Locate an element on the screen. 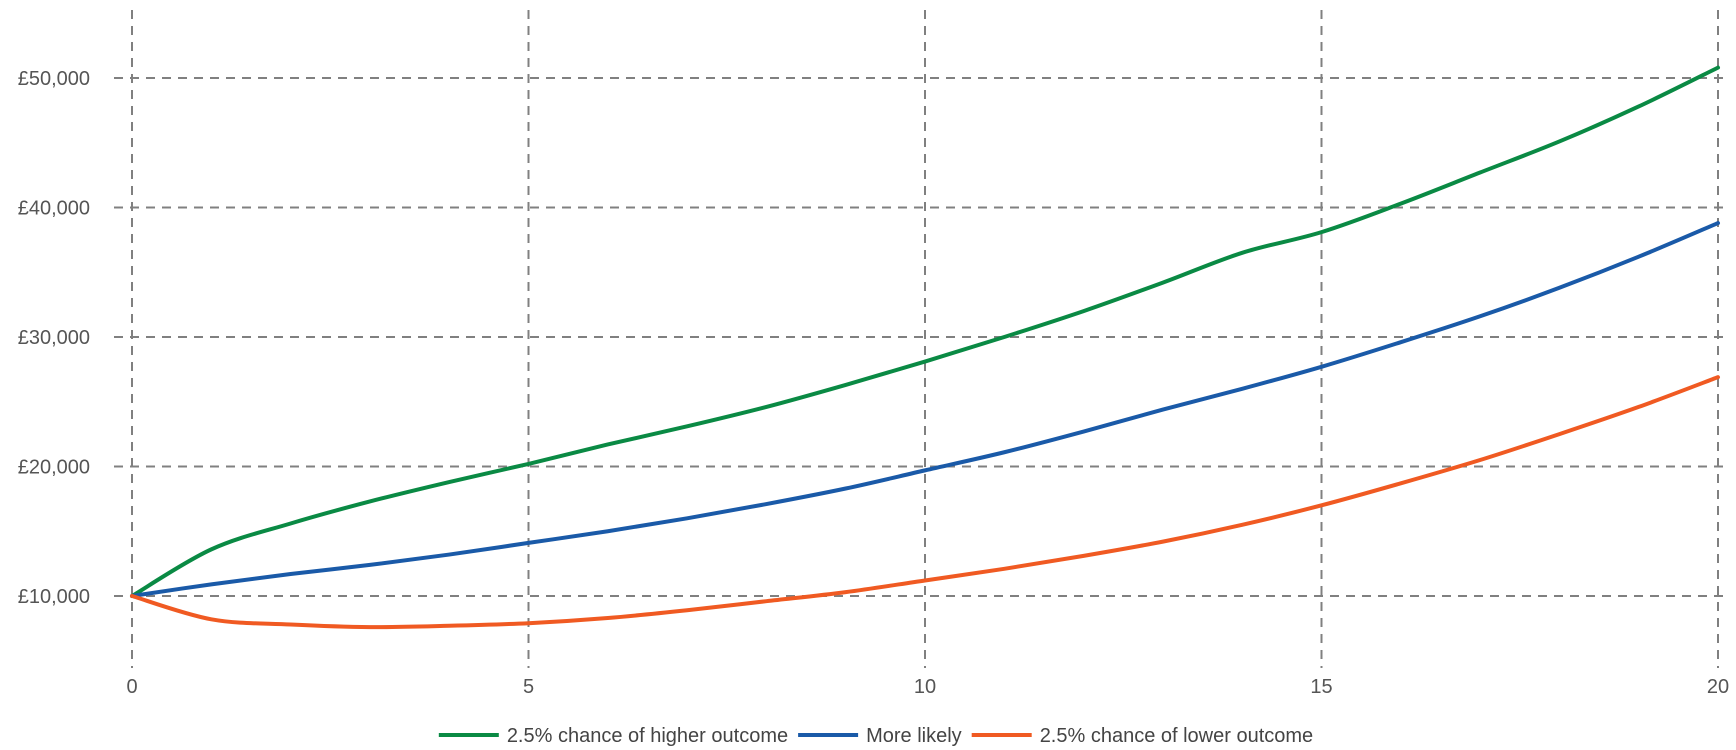  x-tick-label: 0 is located at coordinates (131, 687).